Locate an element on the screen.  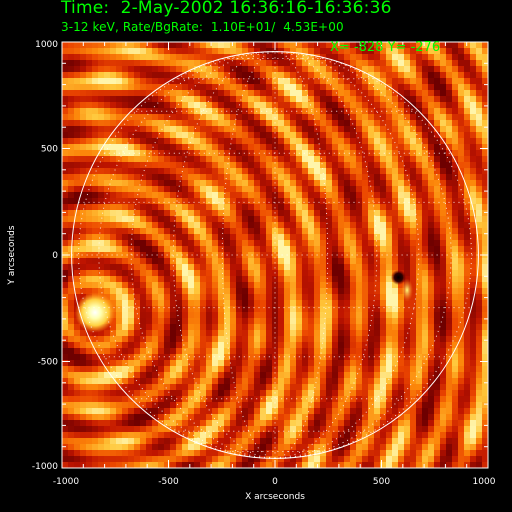
x-tick-label-1: -500 is located at coordinates (168, 482).